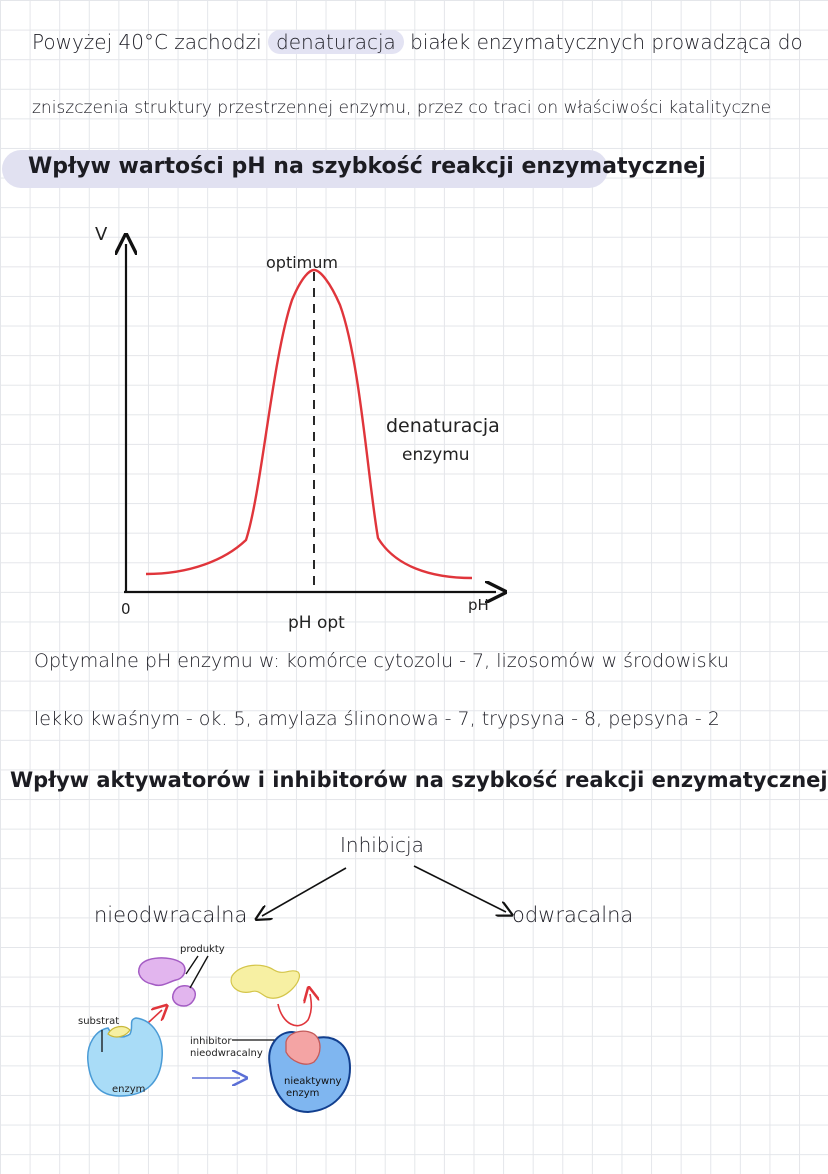 The image size is (828, 1174). I want to click on denaturation-label-1: denaturacja, so click(443, 426).